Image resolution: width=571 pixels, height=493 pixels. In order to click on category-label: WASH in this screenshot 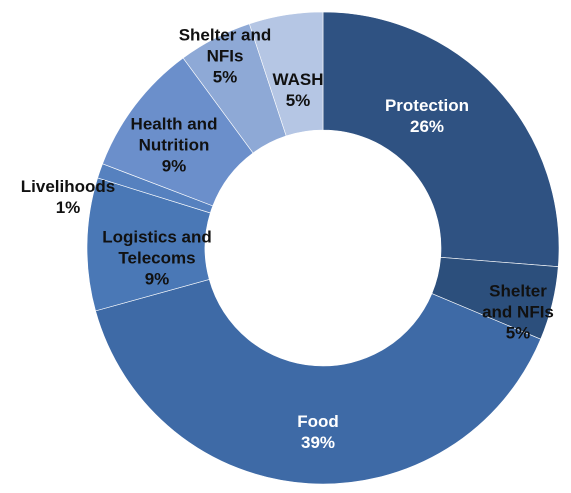, I will do `click(298, 79)`.